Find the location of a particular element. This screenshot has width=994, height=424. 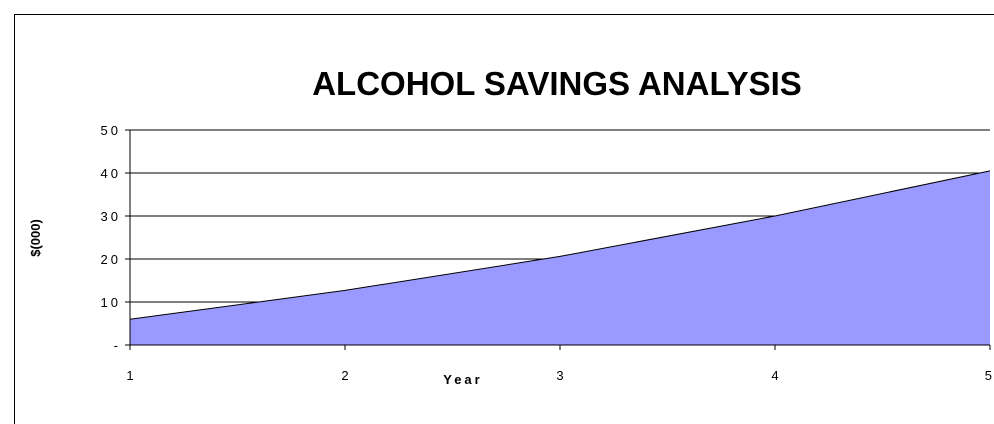

y-tick-label: 50 is located at coordinates (111, 130).